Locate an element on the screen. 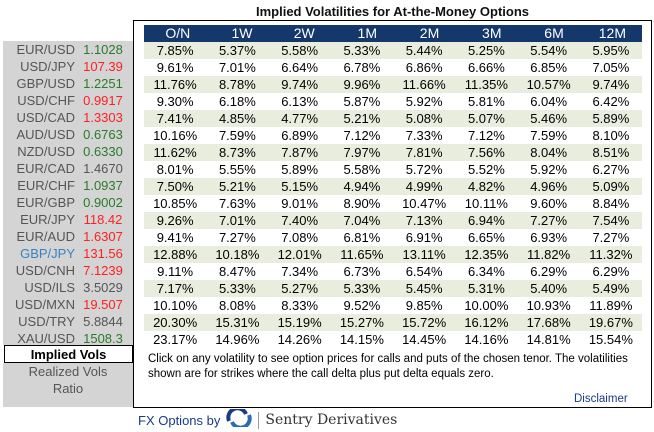  vol-cell: 5.89% is located at coordinates (300, 169).